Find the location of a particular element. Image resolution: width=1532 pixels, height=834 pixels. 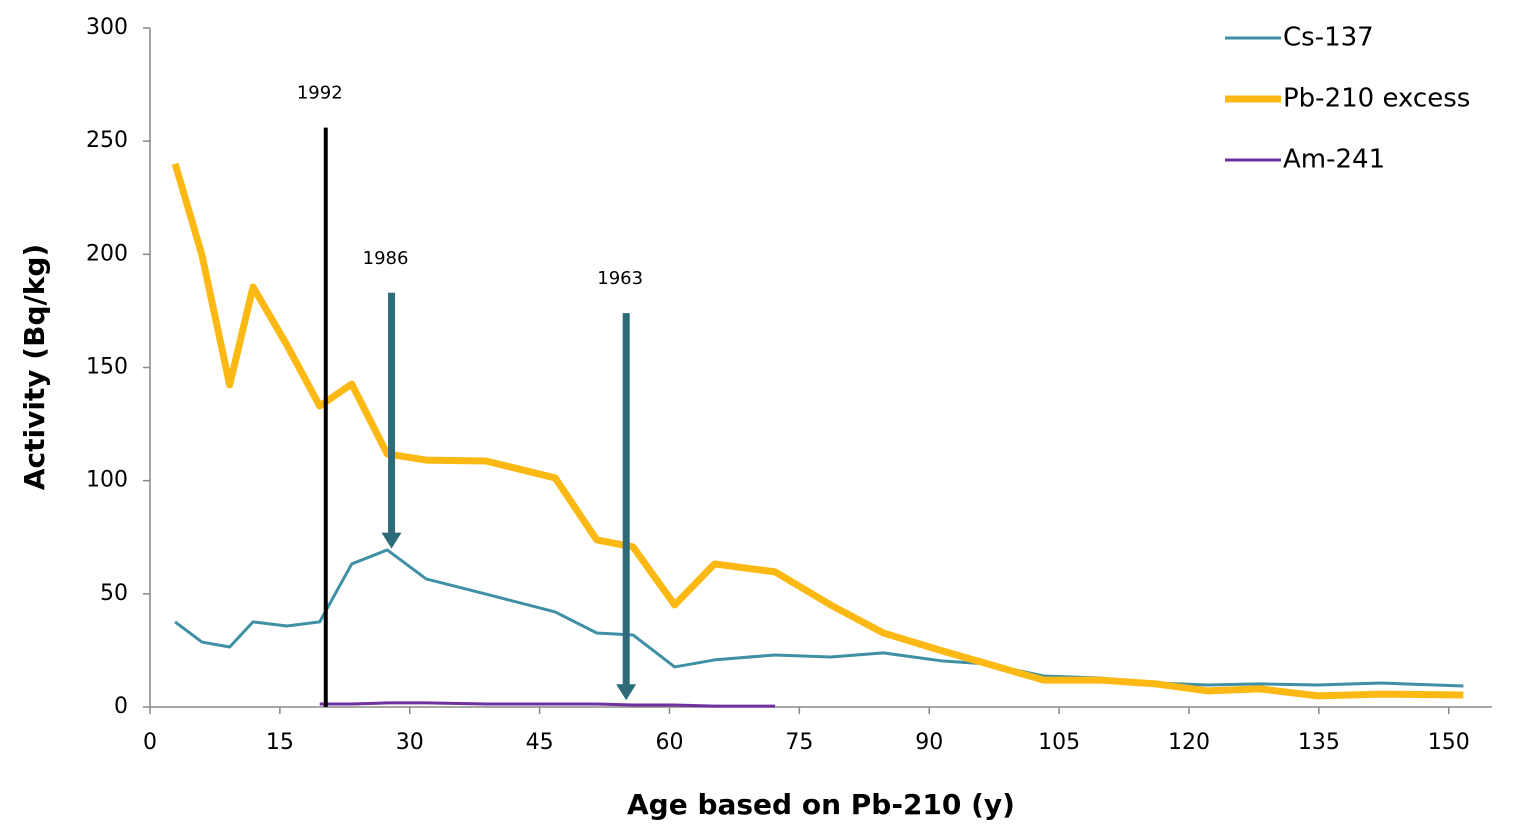

x-tick-label: 105 is located at coordinates (1059, 742).